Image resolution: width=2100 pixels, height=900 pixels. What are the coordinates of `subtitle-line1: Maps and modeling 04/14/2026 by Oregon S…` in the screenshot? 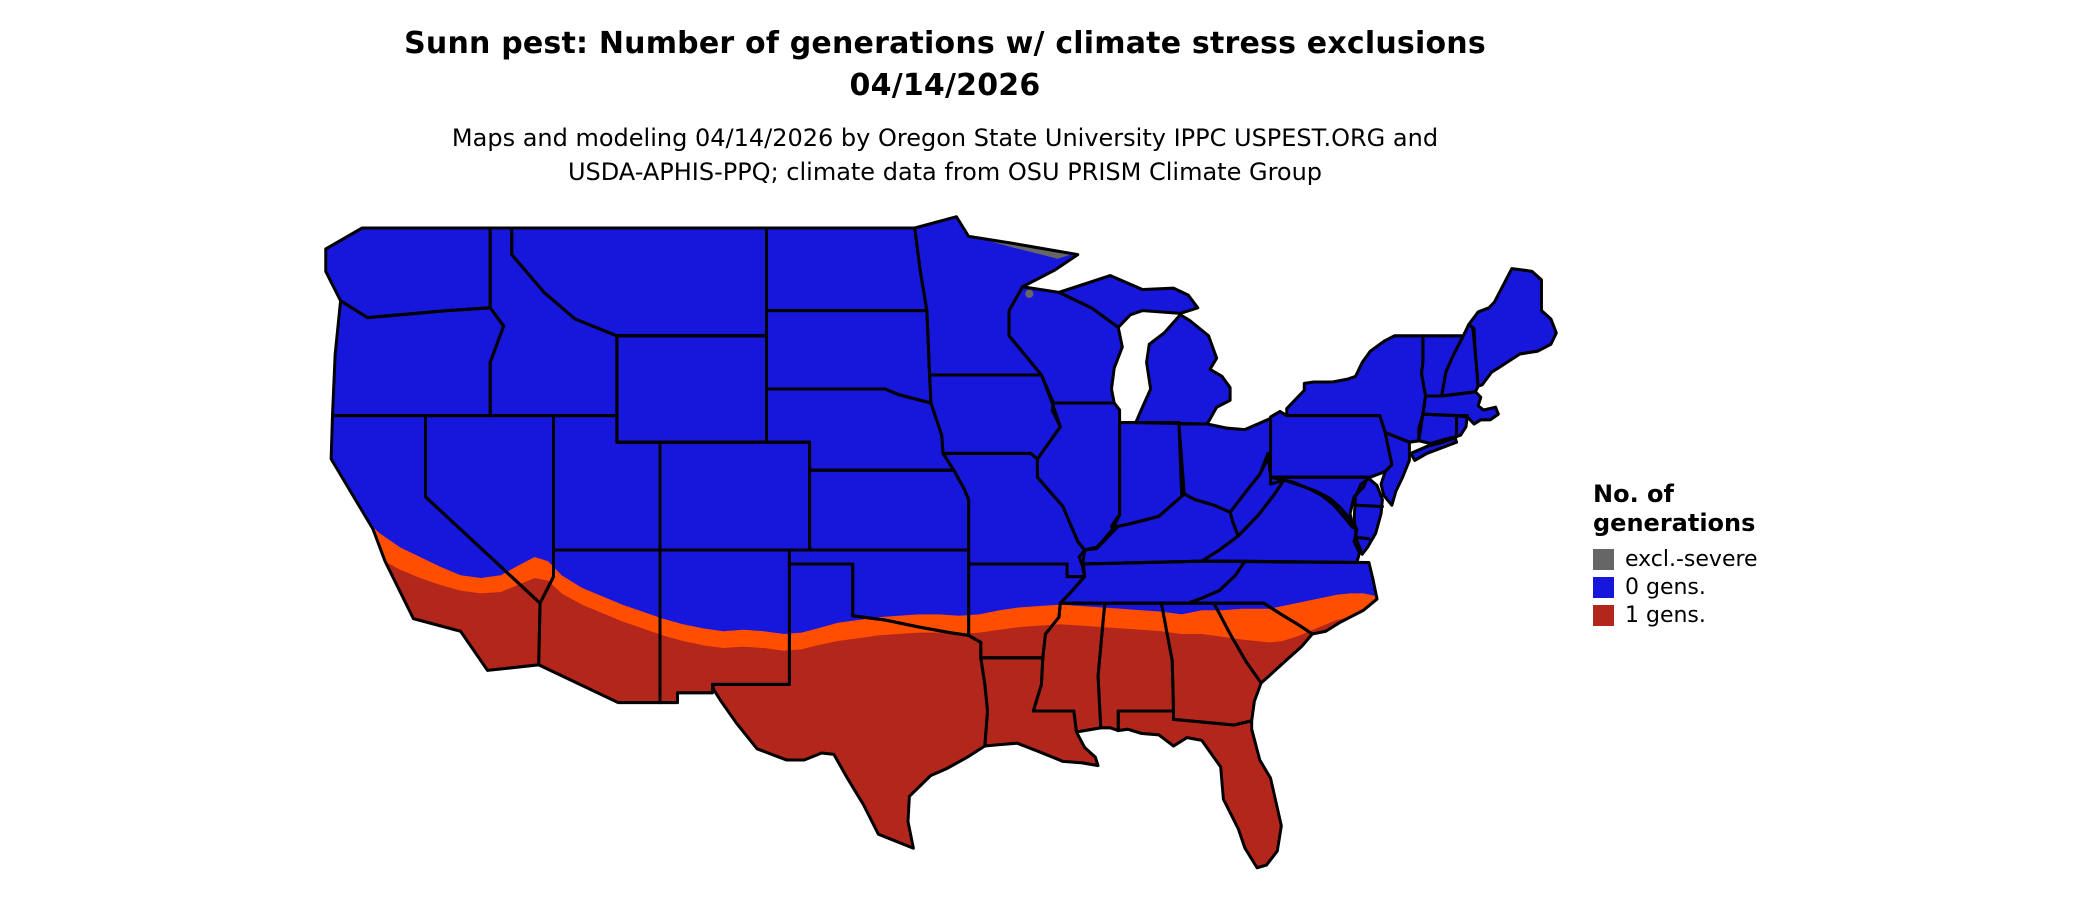 It's located at (945, 138).